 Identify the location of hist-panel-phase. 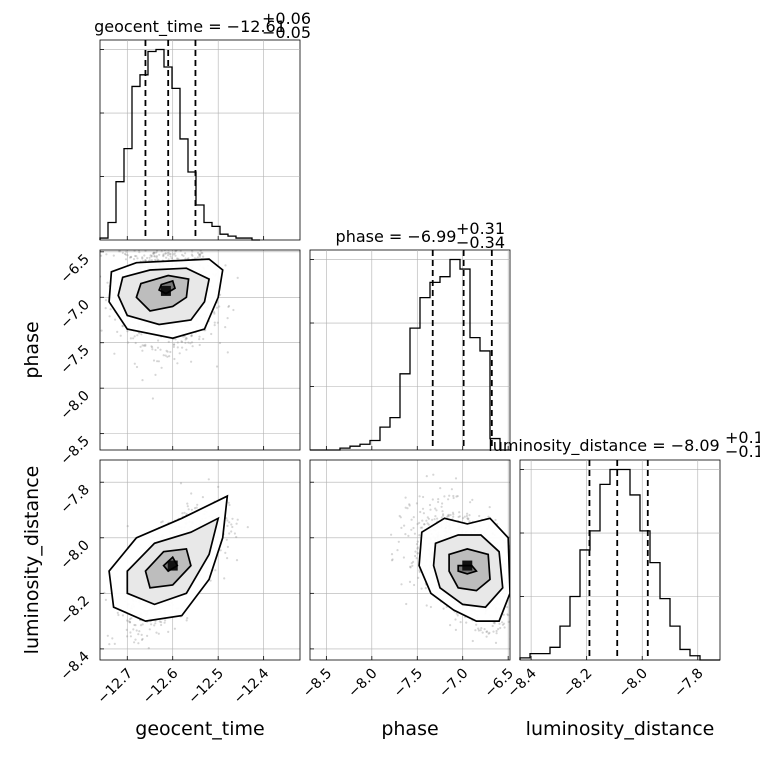
(410, 350).